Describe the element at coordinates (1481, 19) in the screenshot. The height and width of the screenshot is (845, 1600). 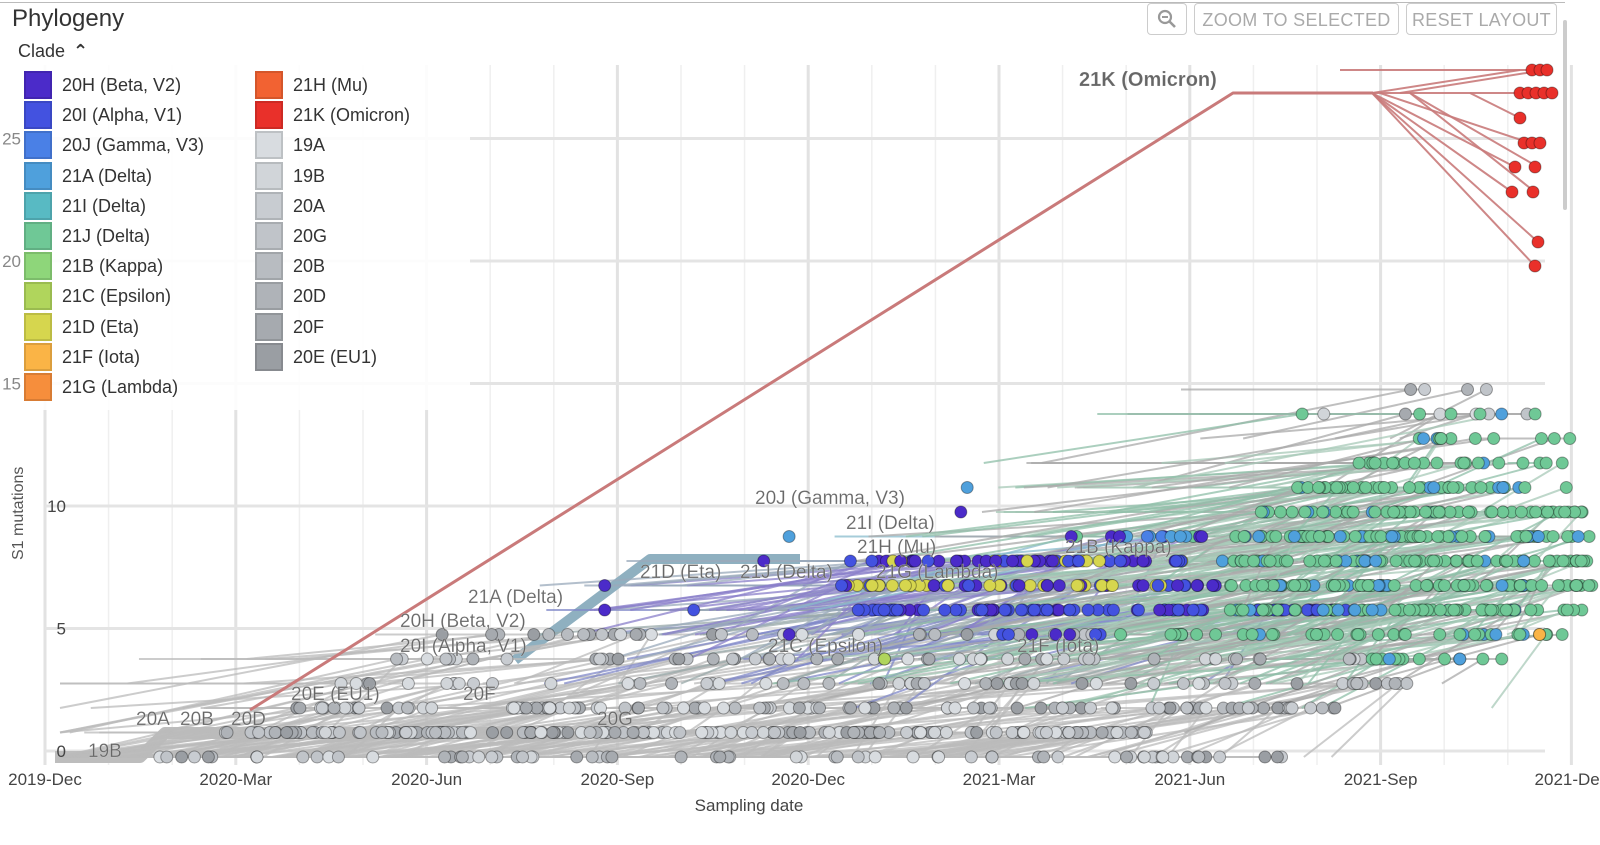
I see `reset-layout-button: RESET LAYOUT` at that location.